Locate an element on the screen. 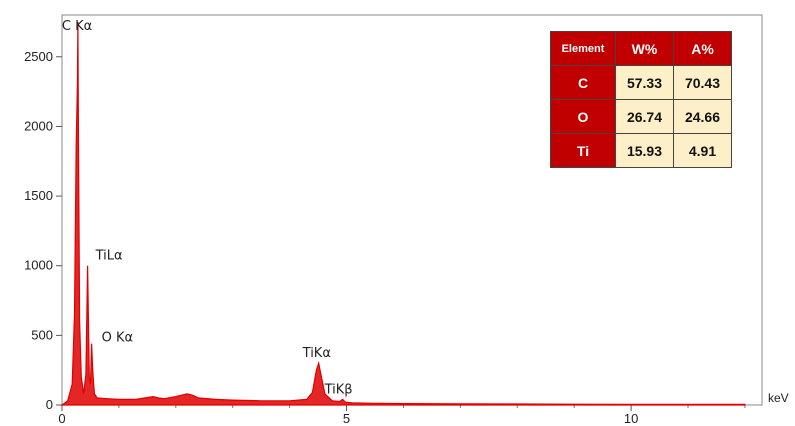 The width and height of the screenshot is (795, 426). atomic-cell: 4.91 is located at coordinates (702, 150).